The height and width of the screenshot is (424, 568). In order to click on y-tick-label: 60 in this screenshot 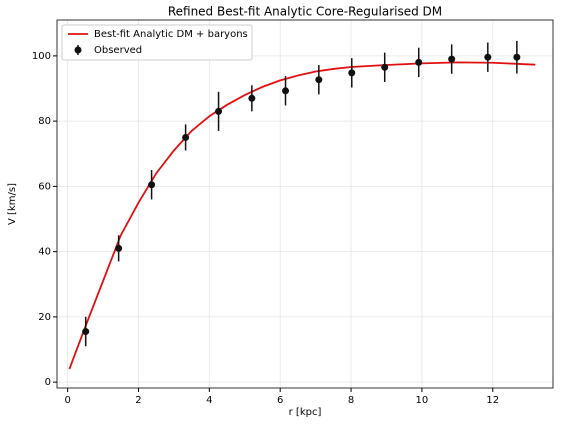, I will do `click(44, 186)`.